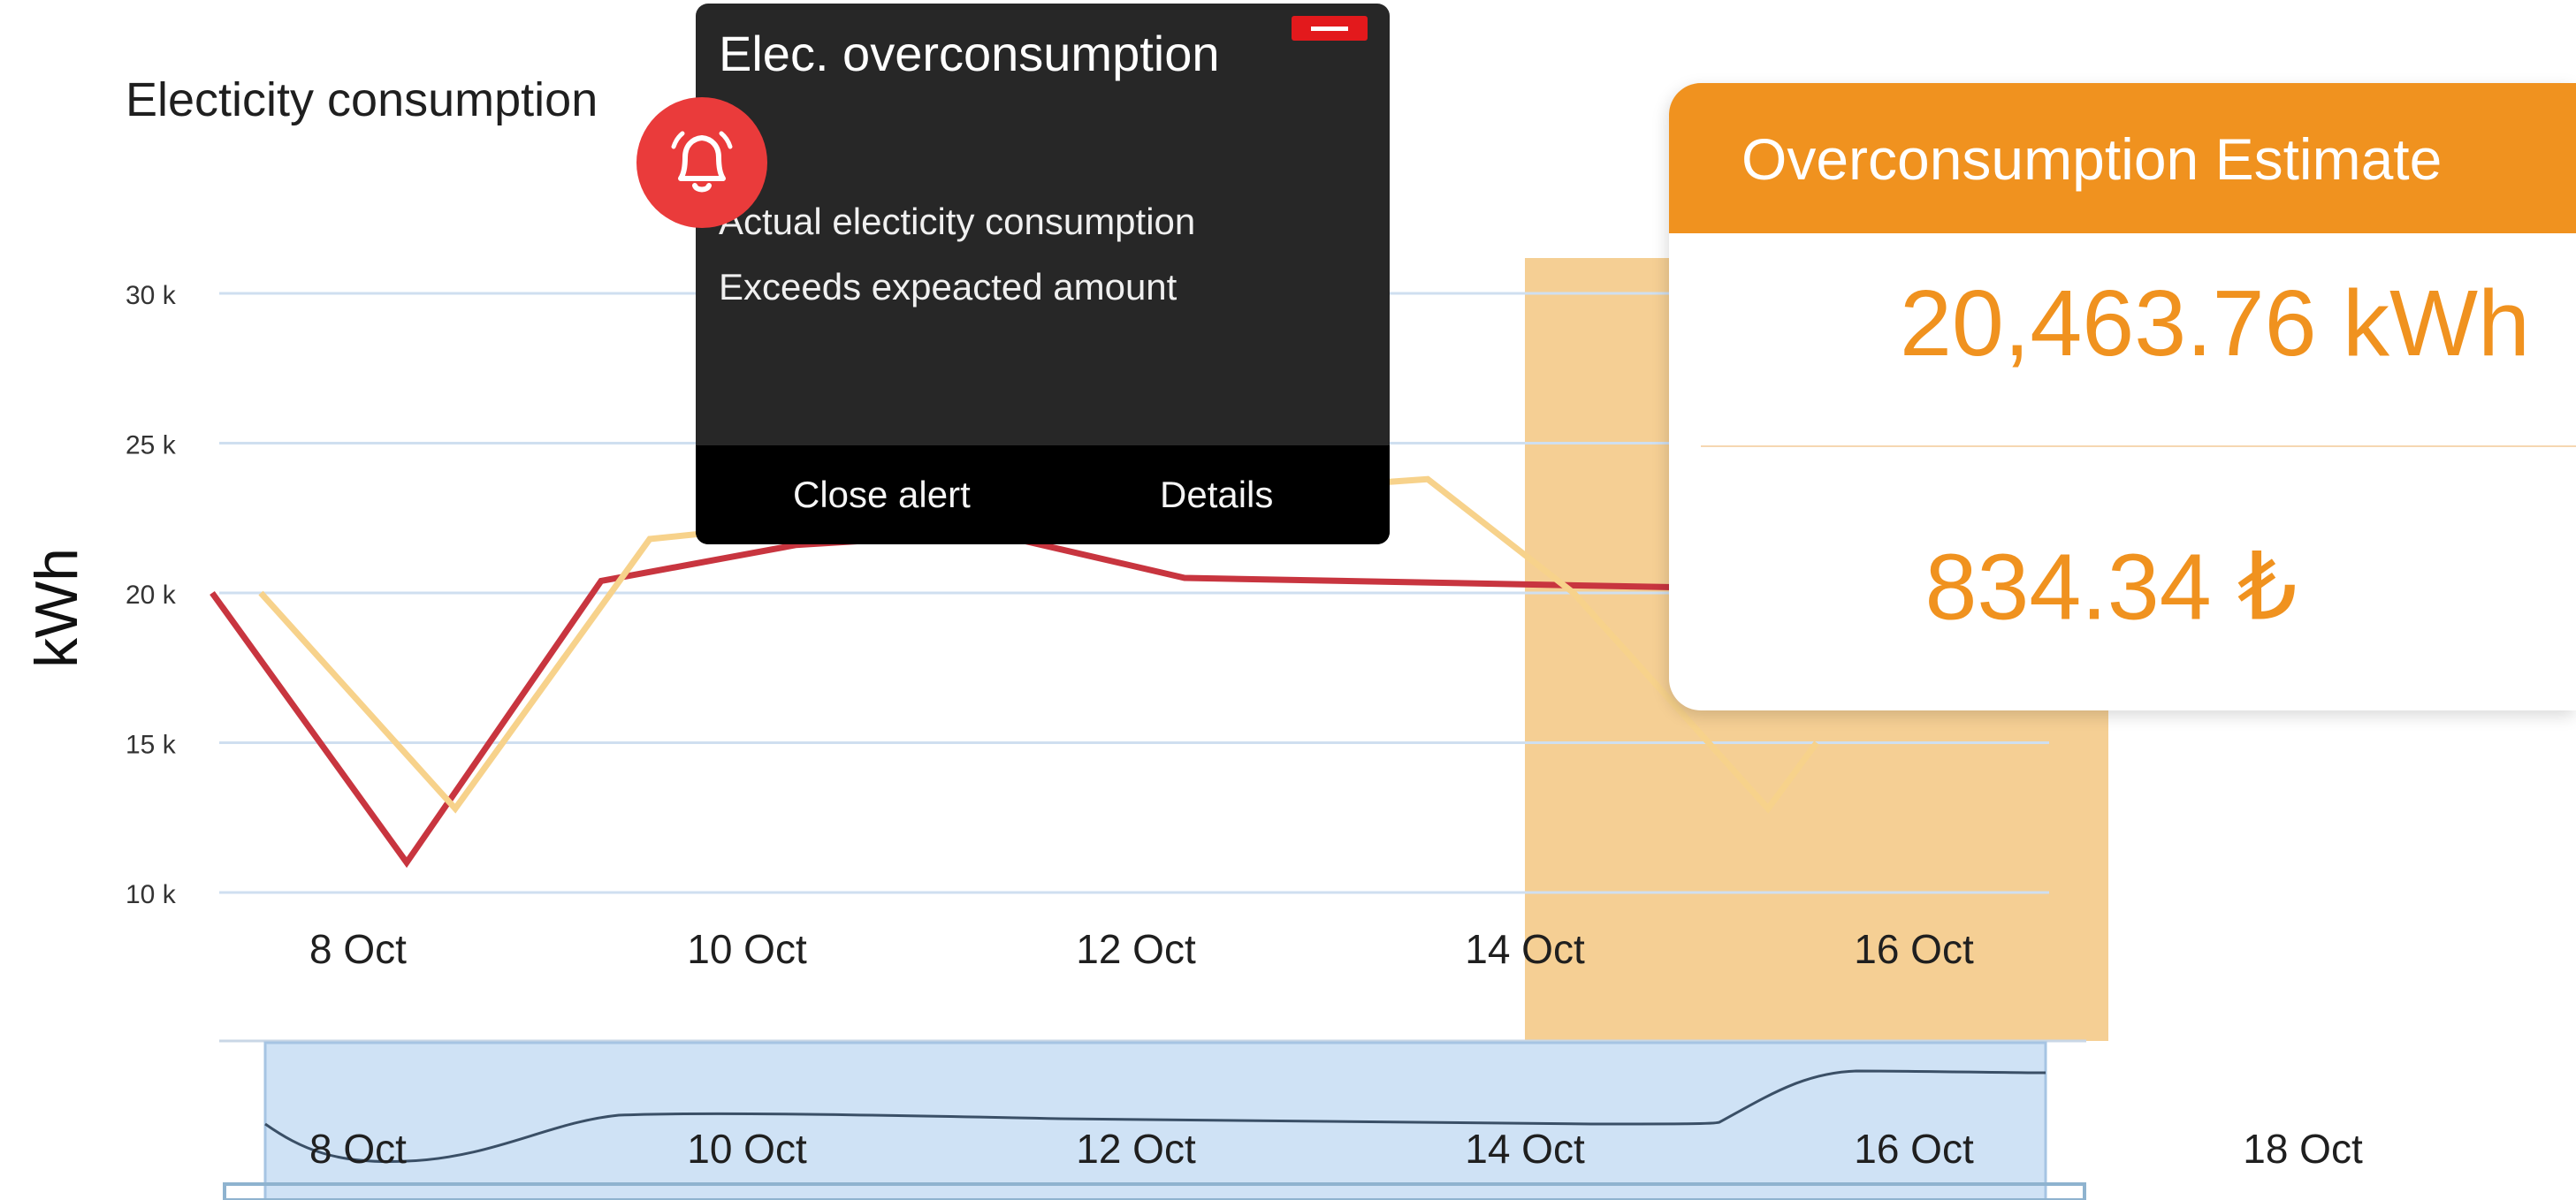 The image size is (2576, 1200). What do you see at coordinates (2138, 446) in the screenshot?
I see `estimate-divider` at bounding box center [2138, 446].